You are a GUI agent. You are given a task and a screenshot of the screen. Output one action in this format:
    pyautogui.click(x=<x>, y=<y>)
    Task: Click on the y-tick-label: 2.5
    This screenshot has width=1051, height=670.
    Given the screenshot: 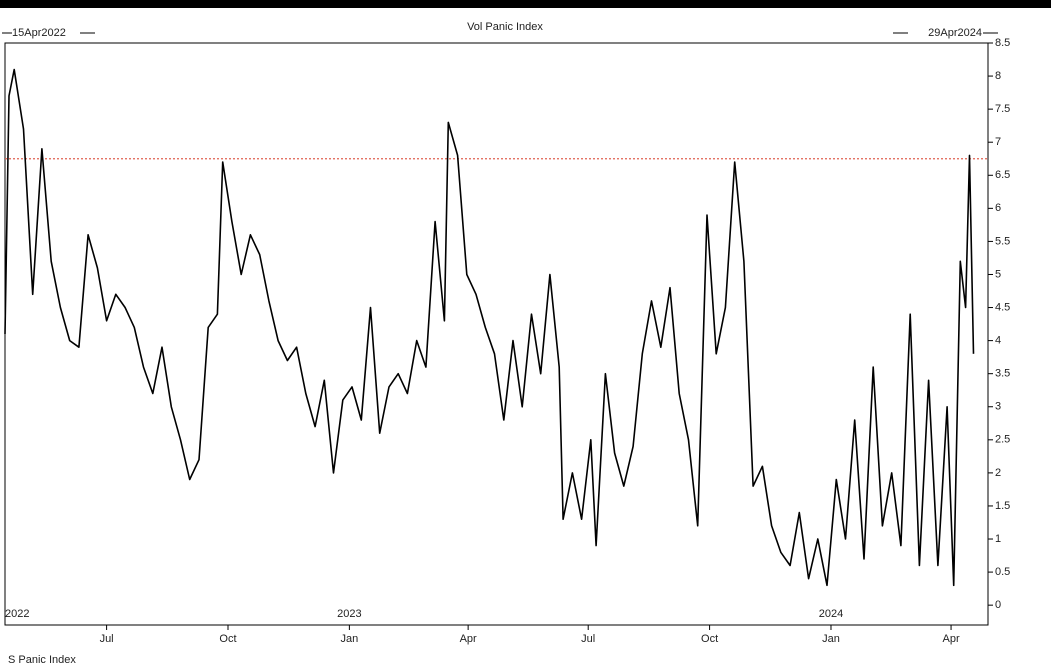 What is the action you would take?
    pyautogui.click(x=1002, y=440)
    